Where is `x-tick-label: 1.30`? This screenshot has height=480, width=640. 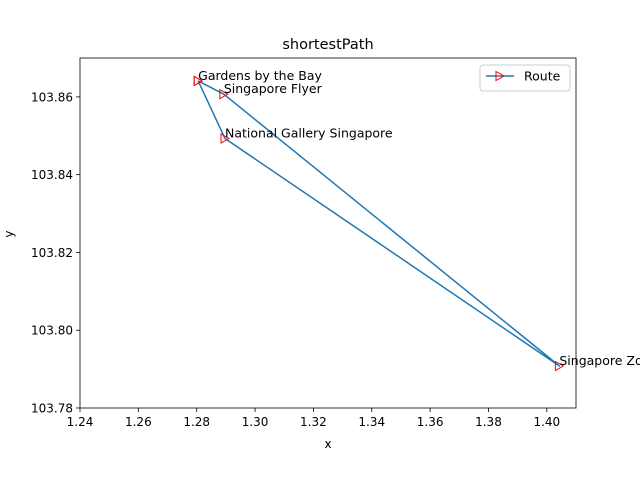 x-tick-label: 1.30 is located at coordinates (255, 422).